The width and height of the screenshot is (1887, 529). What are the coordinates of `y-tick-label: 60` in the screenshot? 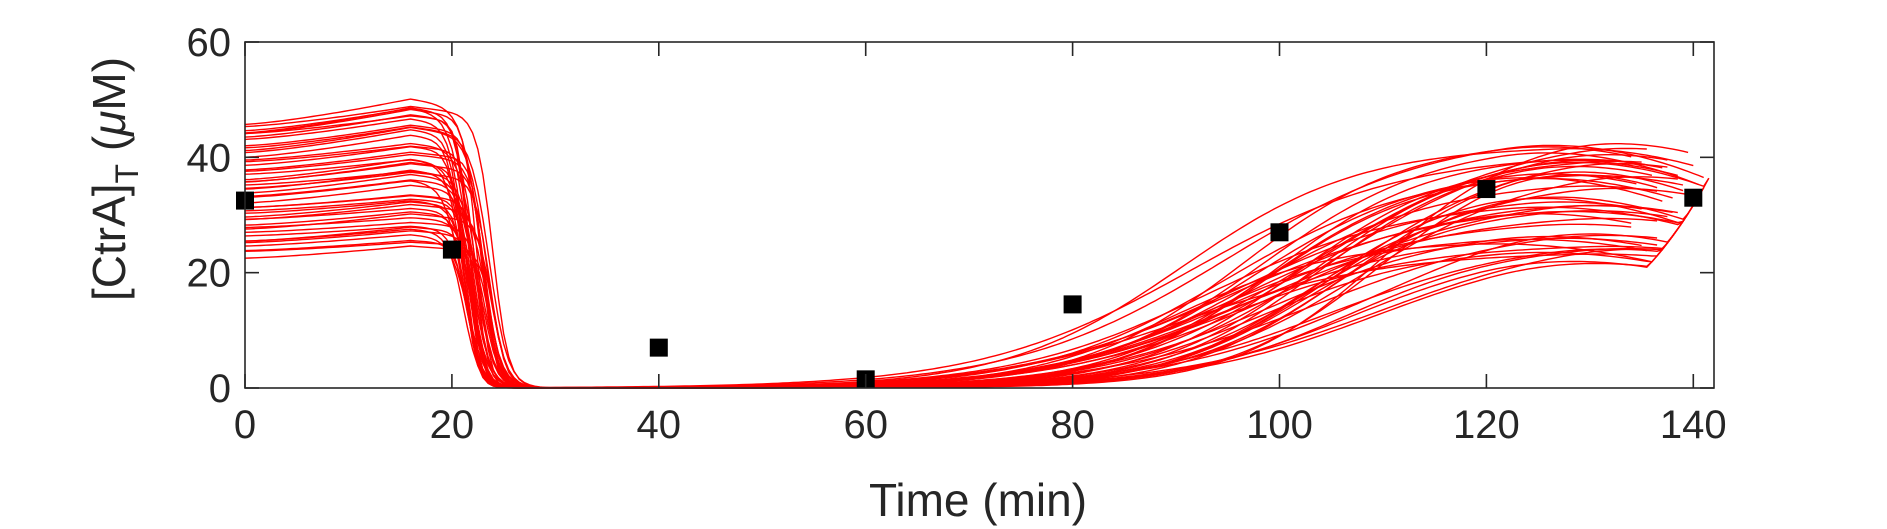 It's located at (209, 43).